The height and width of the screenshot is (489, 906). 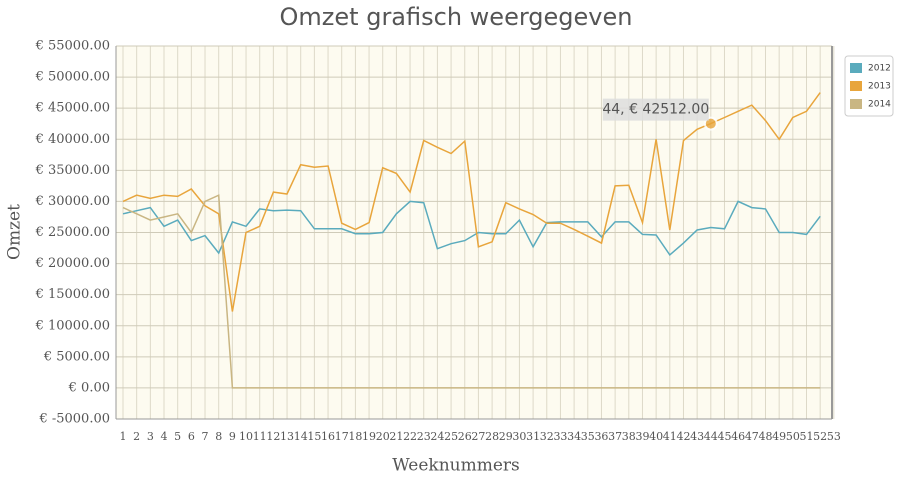 I want to click on y-tick-label: € 5000.00, so click(x=76, y=356).